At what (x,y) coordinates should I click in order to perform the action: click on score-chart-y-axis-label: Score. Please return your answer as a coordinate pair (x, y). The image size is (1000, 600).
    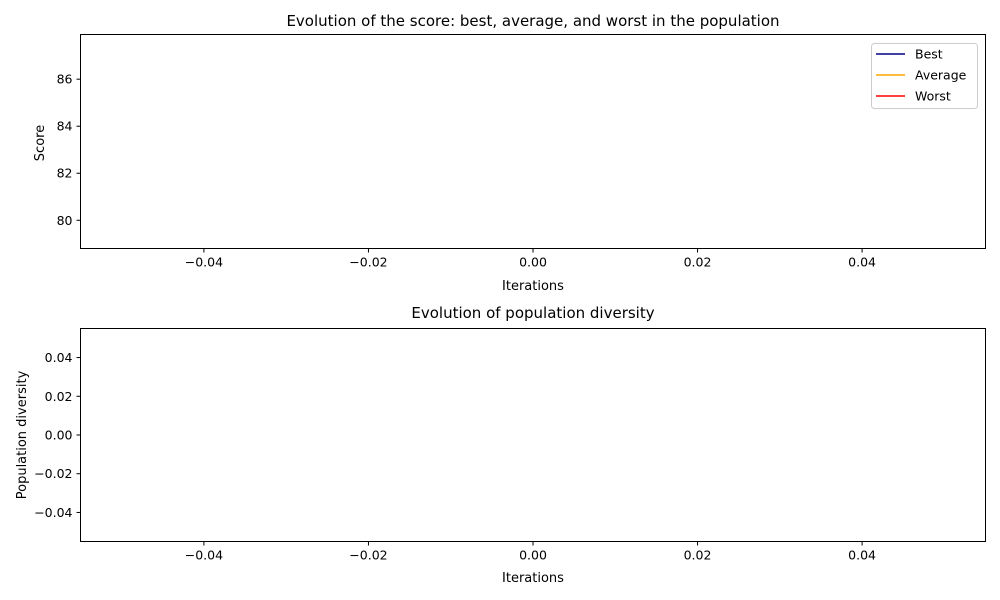
    Looking at the image, I should click on (40, 143).